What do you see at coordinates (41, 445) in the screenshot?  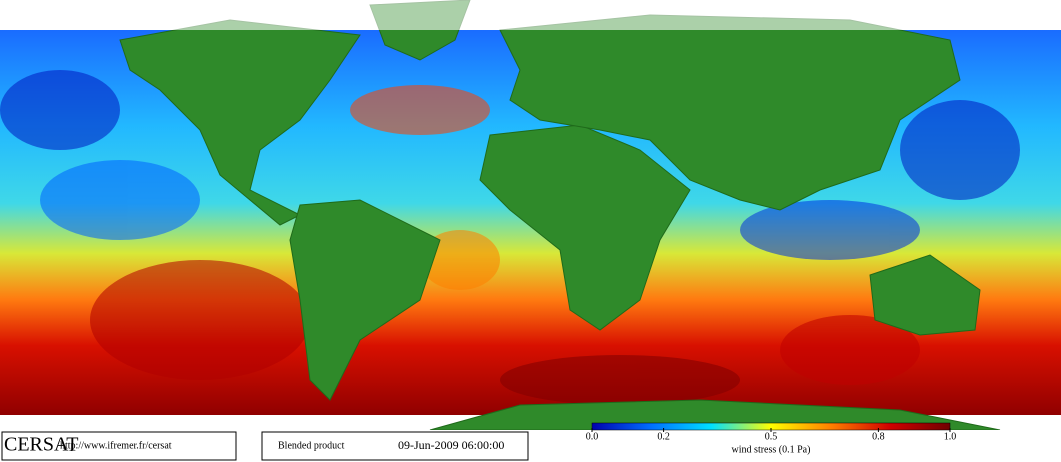 I see `logo: CERSAT` at bounding box center [41, 445].